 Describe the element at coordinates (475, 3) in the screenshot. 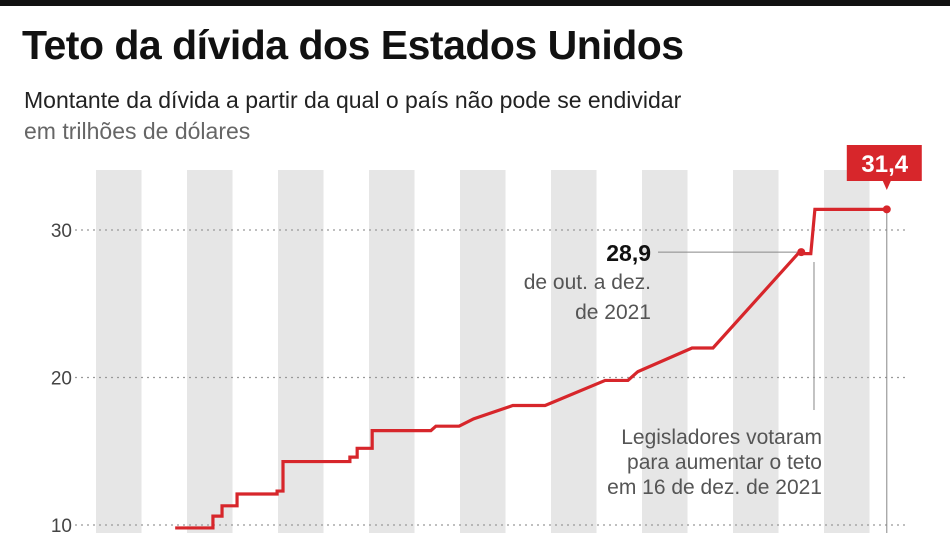

I see `top-bar` at that location.